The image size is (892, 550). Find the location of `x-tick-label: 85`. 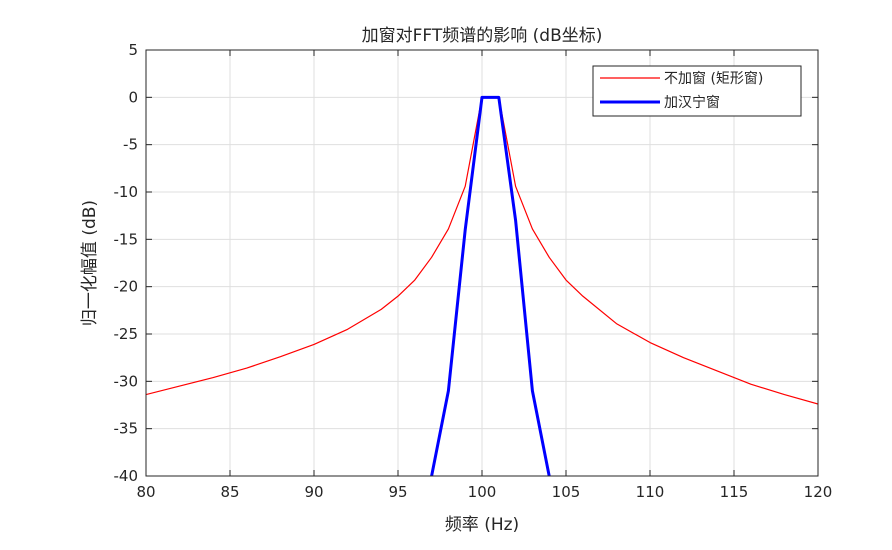

x-tick-label: 85 is located at coordinates (229, 492).